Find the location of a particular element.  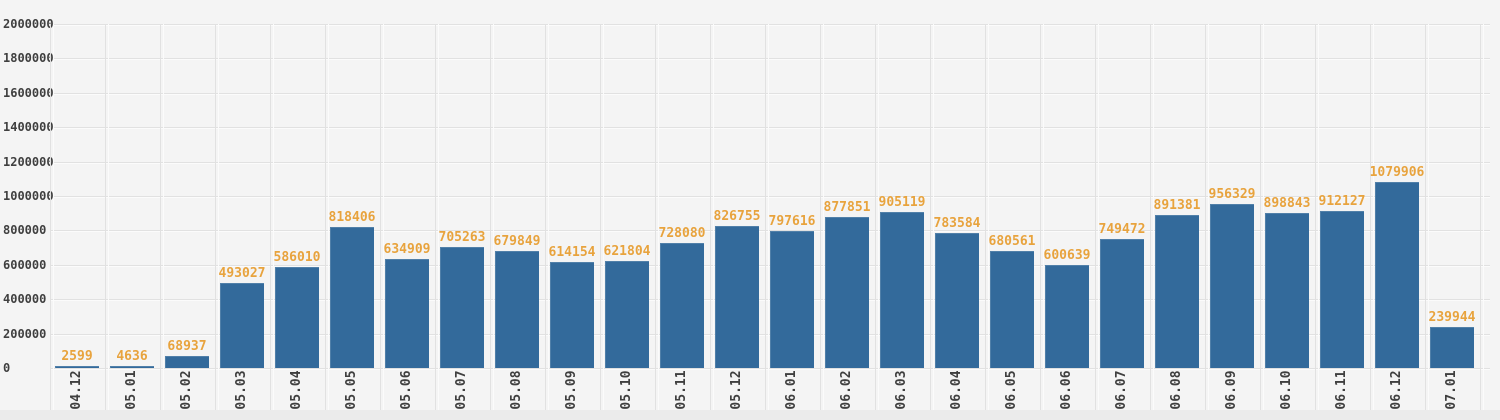

bar-value-label: 621804 is located at coordinates (627, 251).